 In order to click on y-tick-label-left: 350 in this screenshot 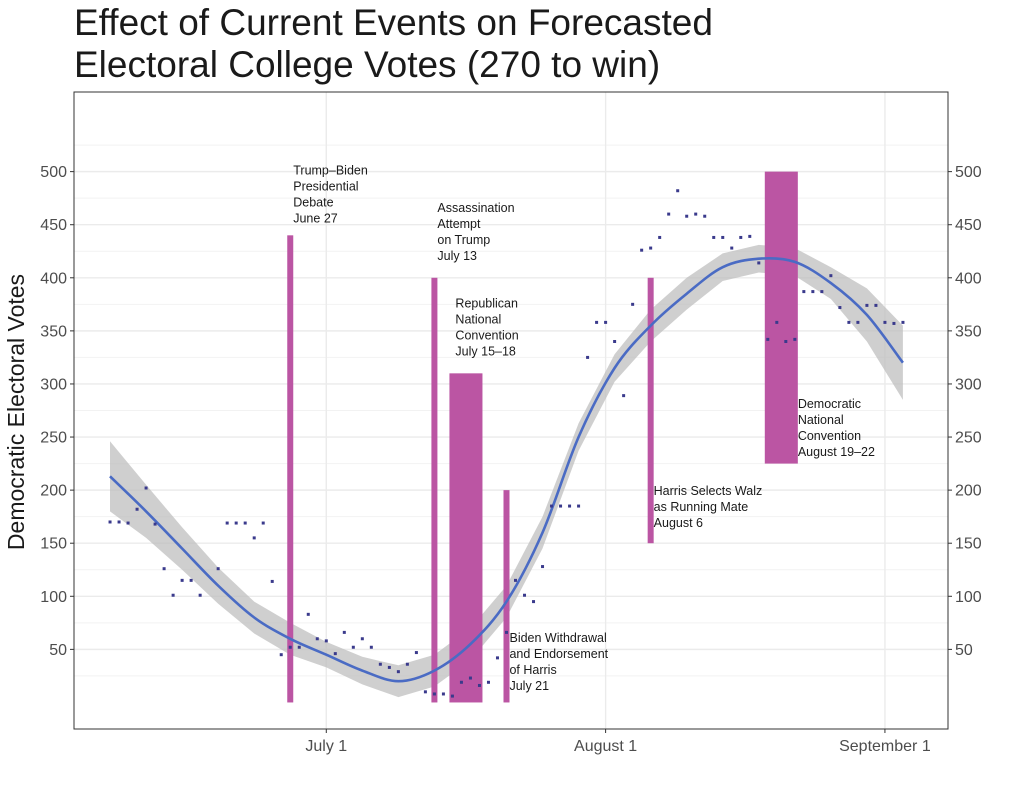, I will do `click(53, 331)`.